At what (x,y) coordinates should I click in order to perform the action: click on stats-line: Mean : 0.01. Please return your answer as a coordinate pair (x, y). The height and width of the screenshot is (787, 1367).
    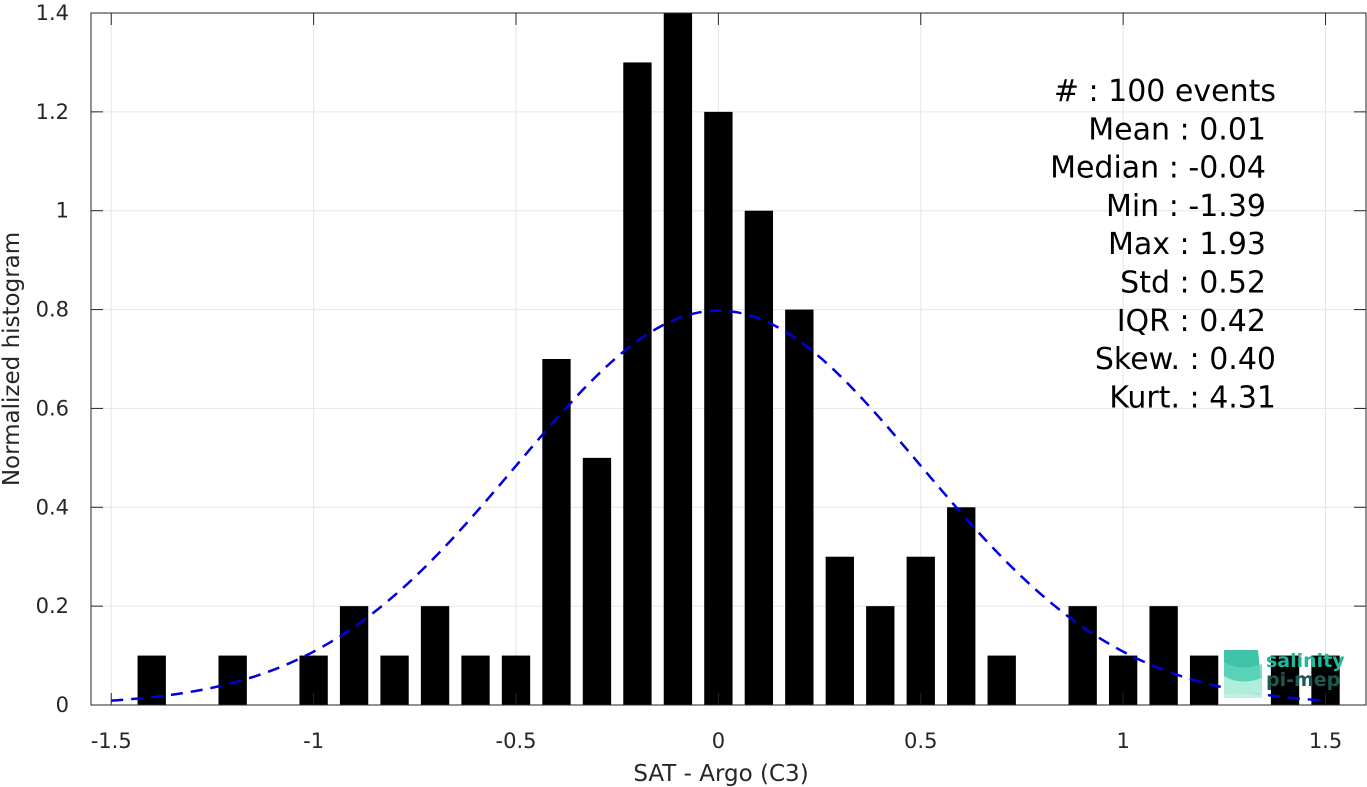
    Looking at the image, I should click on (1177, 129).